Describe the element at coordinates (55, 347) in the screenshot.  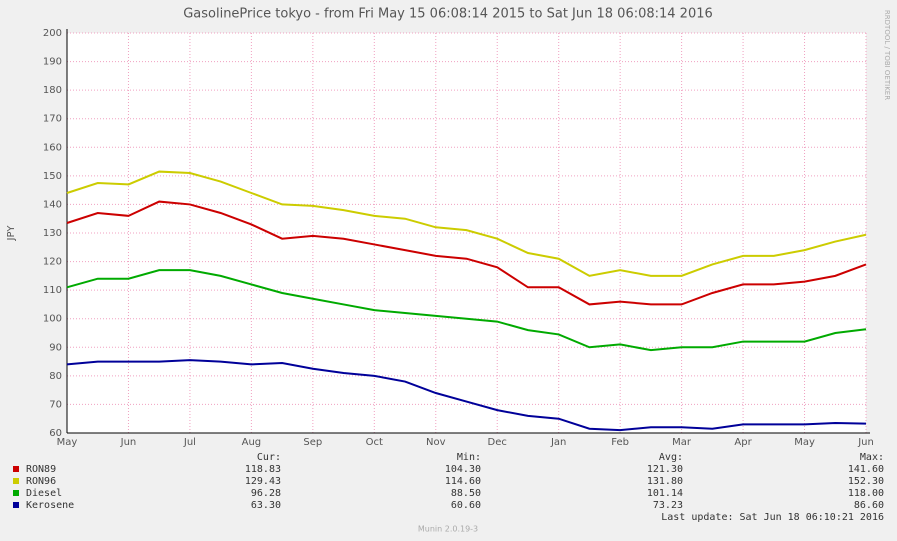
I see `y-tick-label: 90` at that location.